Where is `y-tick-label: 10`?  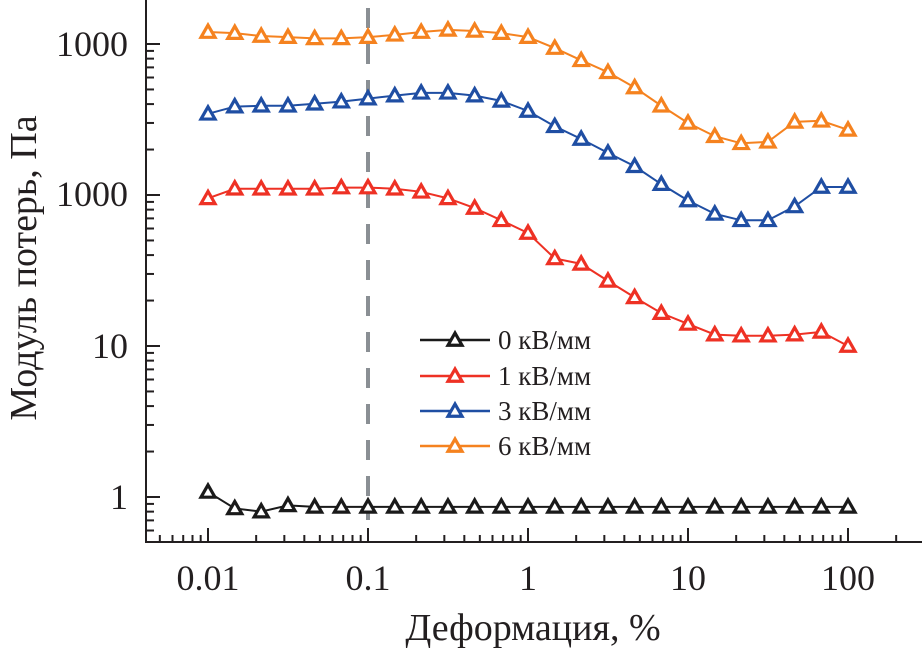 y-tick-label: 10 is located at coordinates (110, 346).